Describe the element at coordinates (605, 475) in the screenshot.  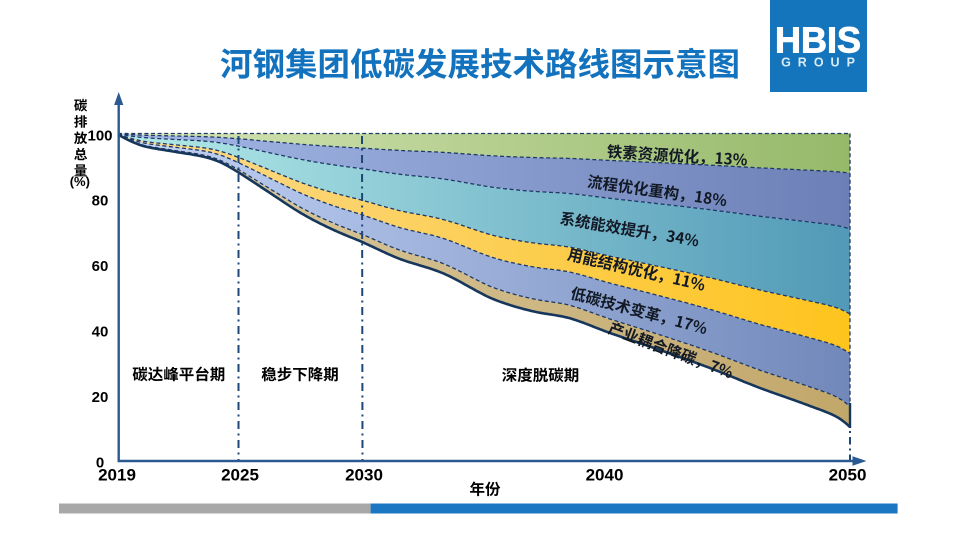
I see `svg-text: 2040` at that location.